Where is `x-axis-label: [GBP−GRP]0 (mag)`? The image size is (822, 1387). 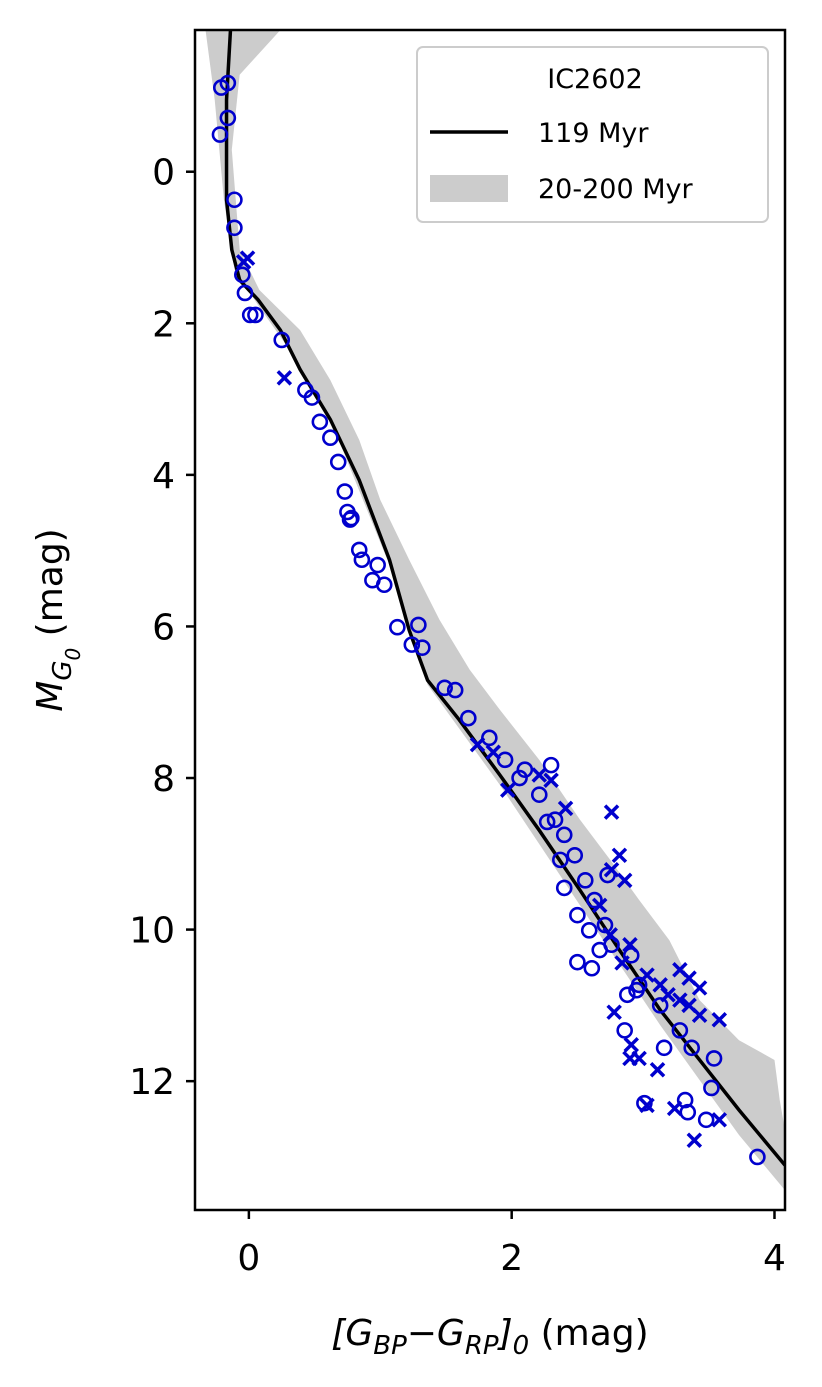 x-axis-label: [GBP−GRP]0 (mag) is located at coordinates (489, 1337).